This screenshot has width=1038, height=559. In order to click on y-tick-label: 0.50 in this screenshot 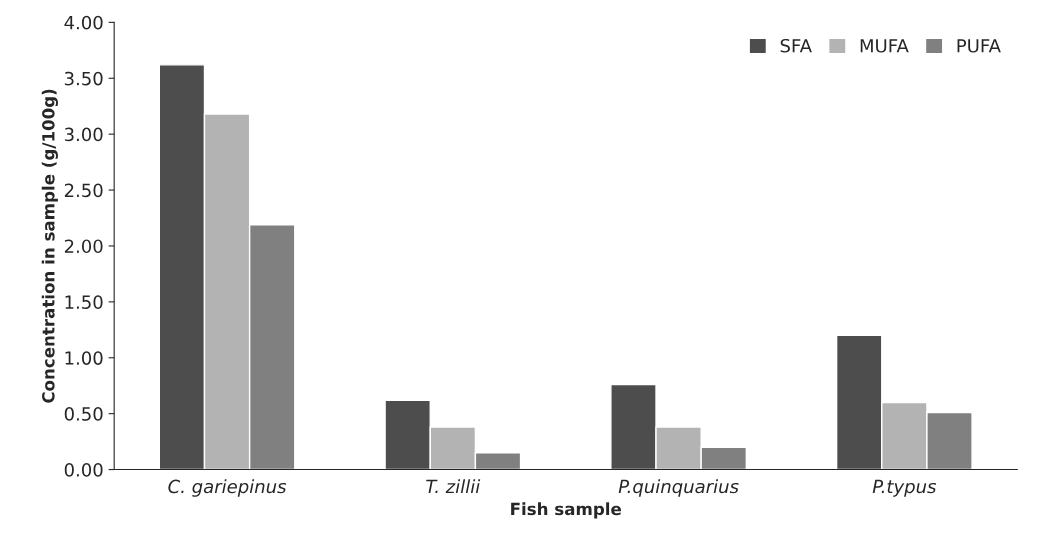, I will do `click(83, 414)`.